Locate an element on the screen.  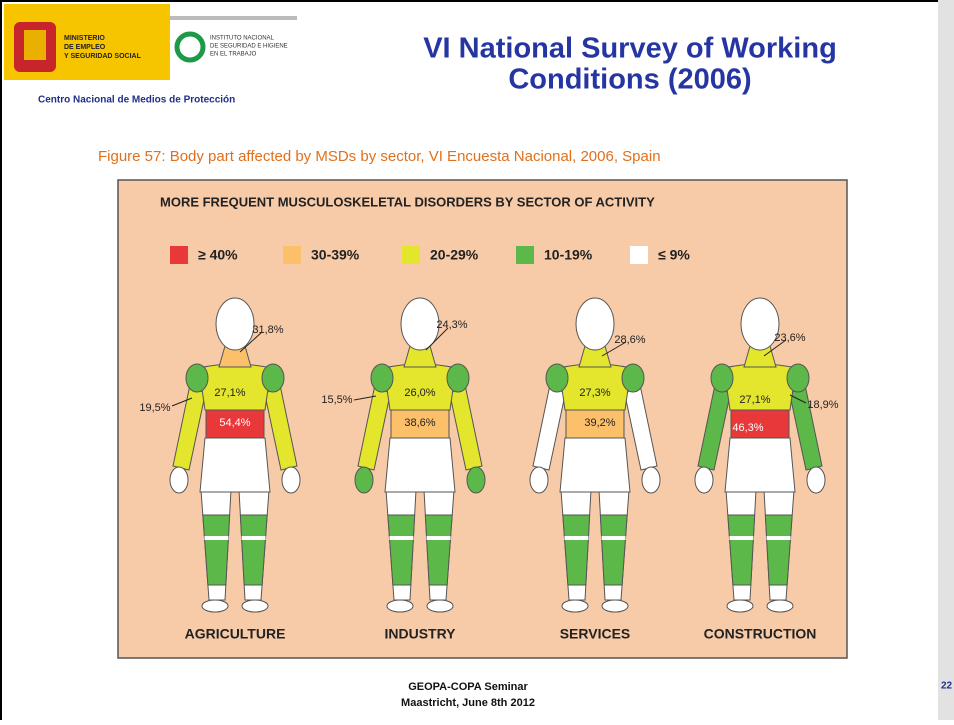
sector-name: INDUSTRY is located at coordinates (420, 634).